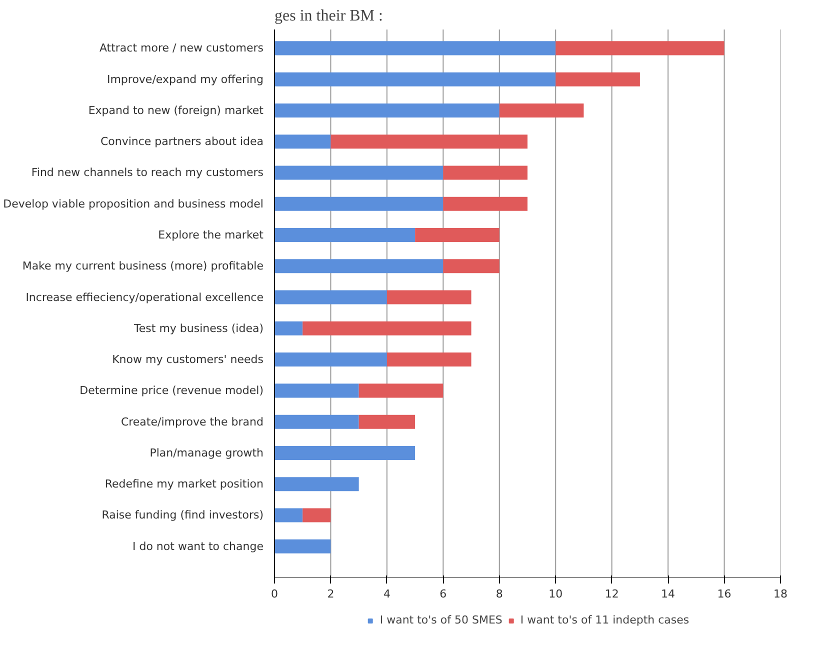 The height and width of the screenshot is (656, 815). Describe the element at coordinates (198, 328) in the screenshot. I see `y-tick-label: Test my business (idea)` at that location.